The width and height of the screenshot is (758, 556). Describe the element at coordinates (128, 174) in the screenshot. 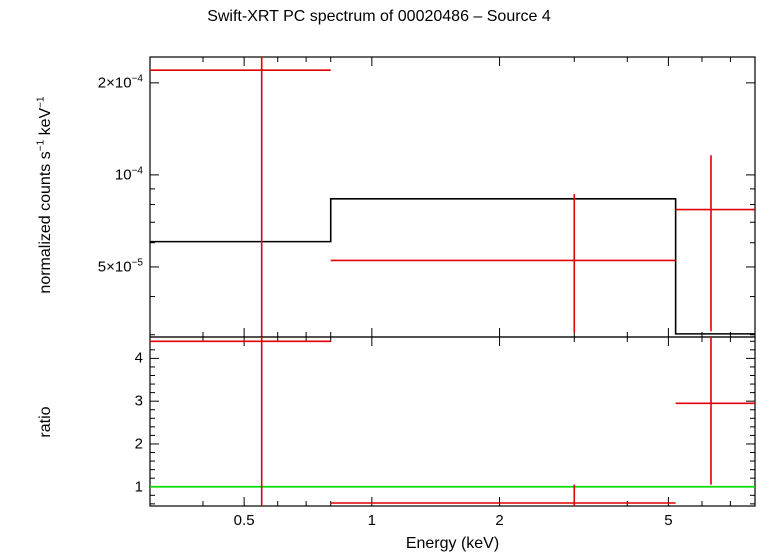

I see `y-tick-label: 10−4` at that location.